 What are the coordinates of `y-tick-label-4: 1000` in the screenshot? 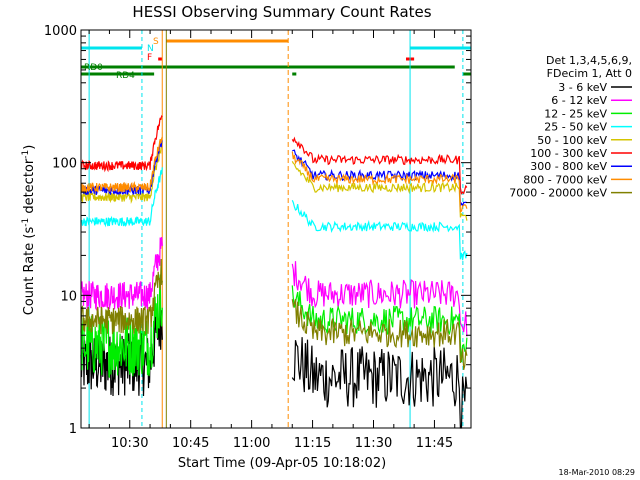 It's located at (60, 31).